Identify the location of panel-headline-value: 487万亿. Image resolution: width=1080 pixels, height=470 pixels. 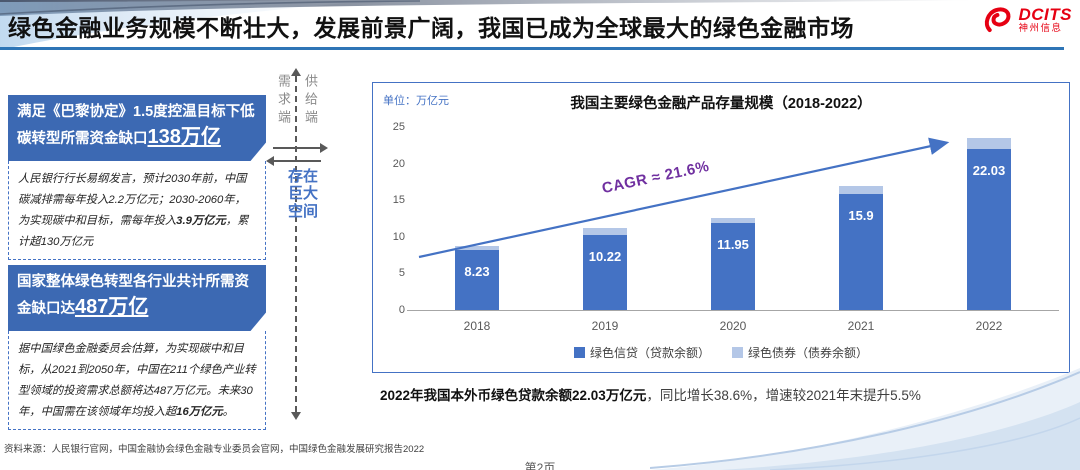
(112, 307).